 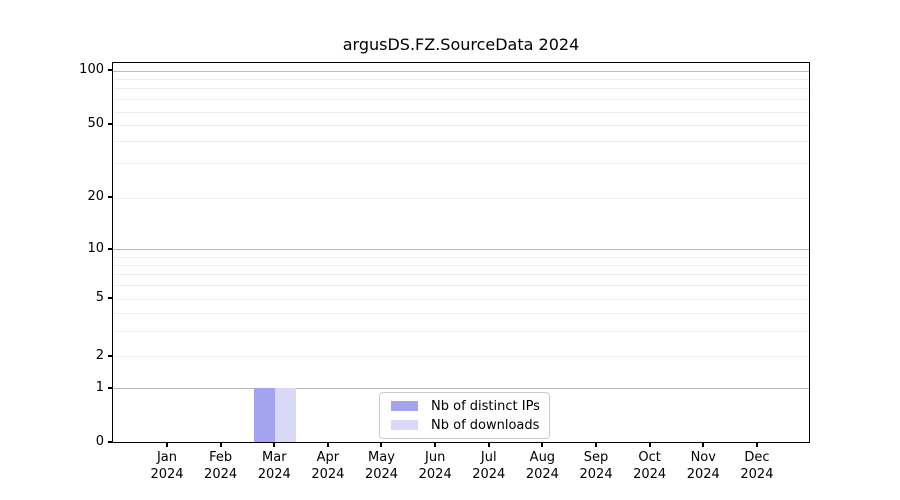 I want to click on x-tick-label: Aug 2024, so click(x=542, y=466).